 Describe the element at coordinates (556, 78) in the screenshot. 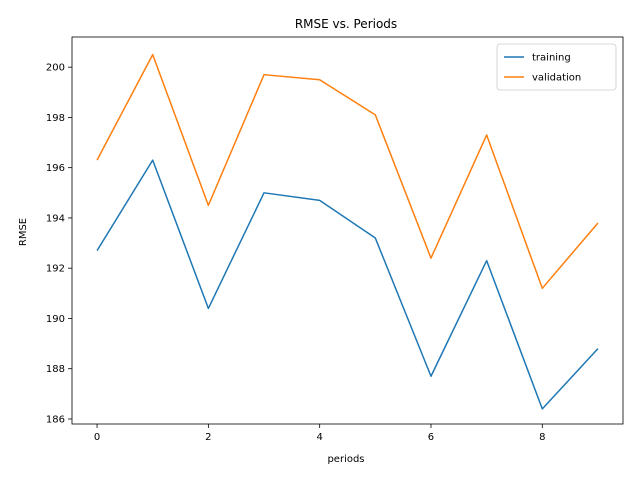

I see `legend-label-validation: validation` at that location.